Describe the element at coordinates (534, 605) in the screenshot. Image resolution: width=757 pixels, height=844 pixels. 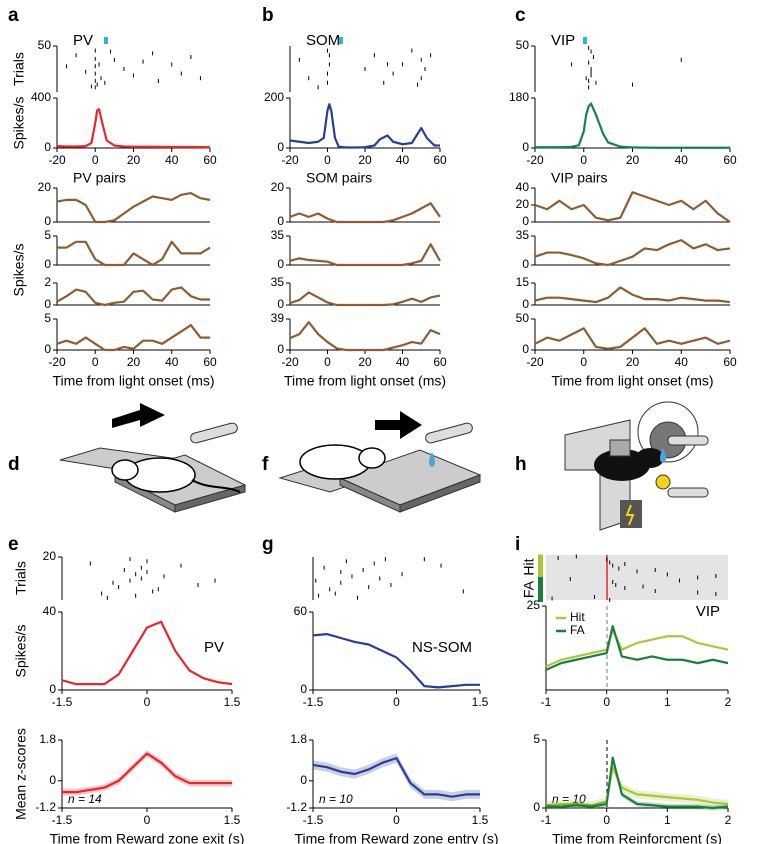
I see `y-tick-label: 25` at that location.